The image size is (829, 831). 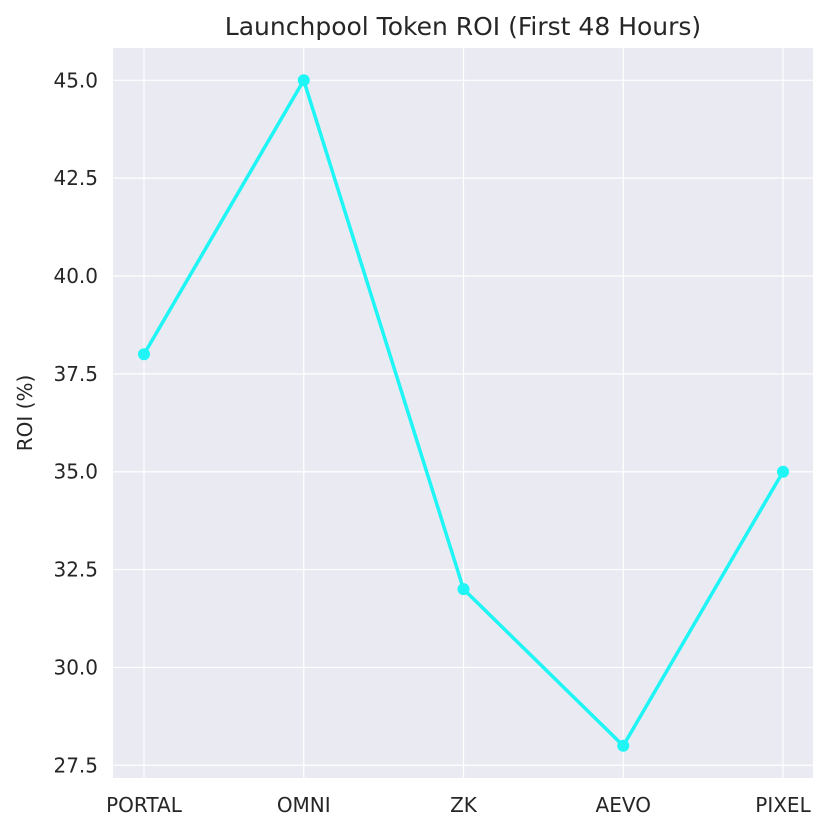 What do you see at coordinates (75, 276) in the screenshot?
I see `y-tick-label: 40.0` at bounding box center [75, 276].